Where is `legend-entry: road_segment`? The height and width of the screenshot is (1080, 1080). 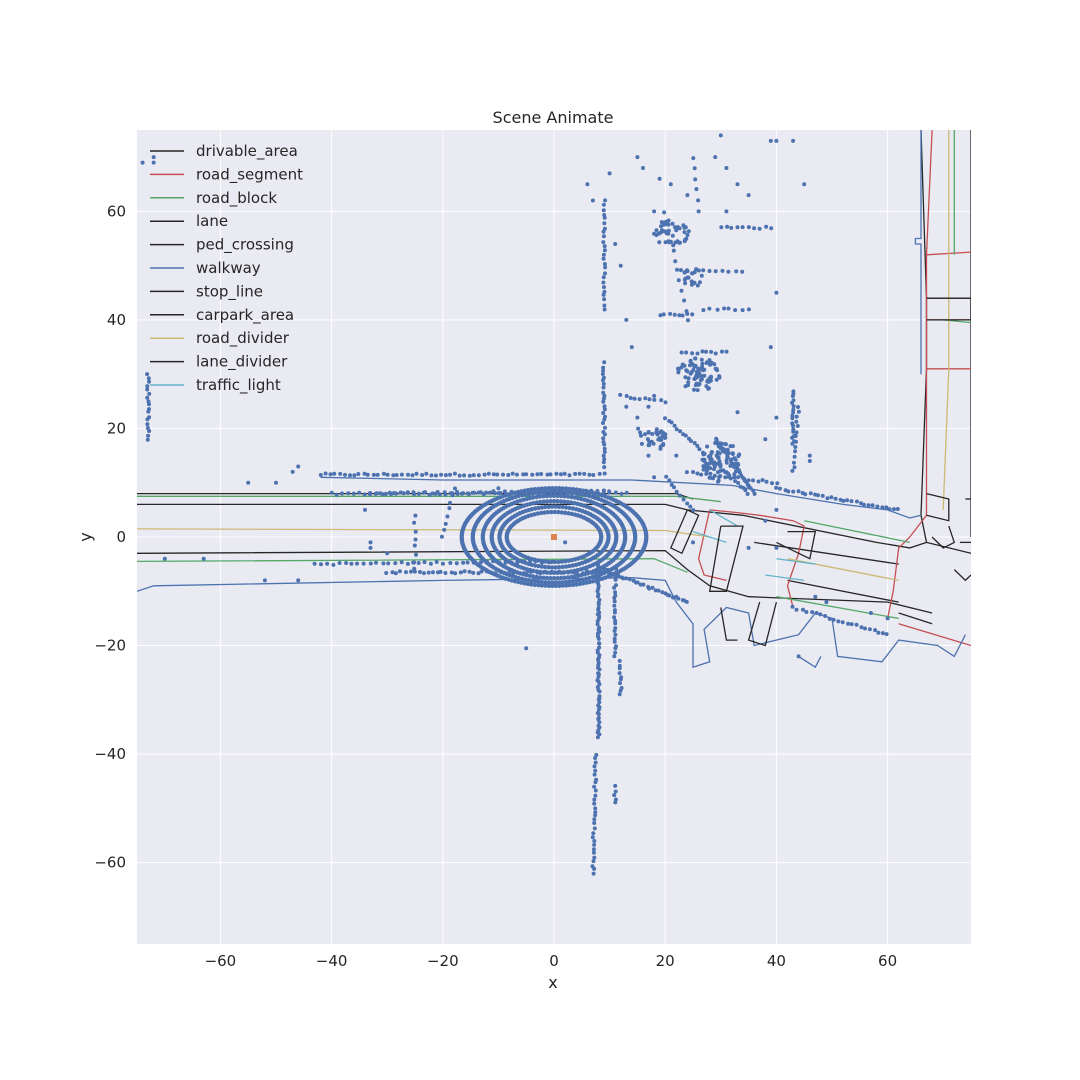
legend-entry: road_segment is located at coordinates (249, 174).